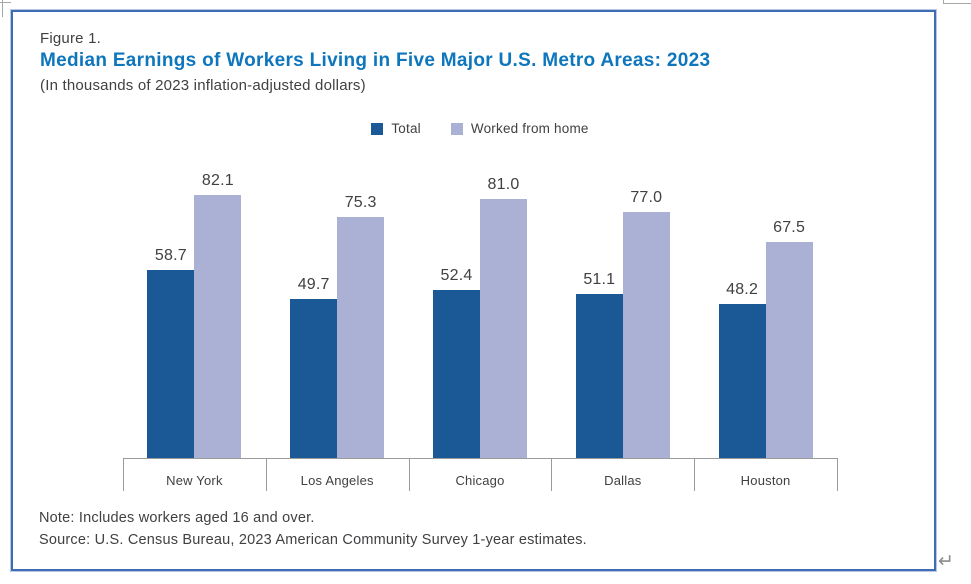  I want to click on bar-value-label: 51.1, so click(599, 280).